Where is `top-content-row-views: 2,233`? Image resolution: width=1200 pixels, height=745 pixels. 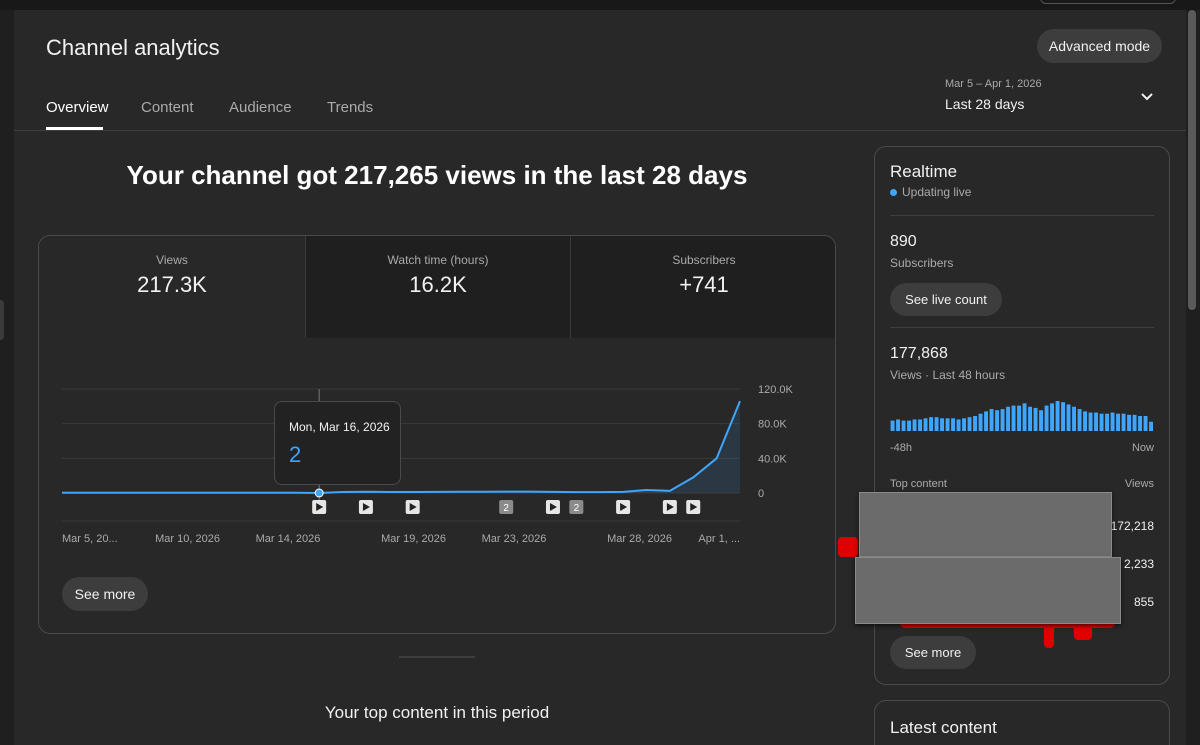
top-content-row-views: 2,233 is located at coordinates (1138, 564).